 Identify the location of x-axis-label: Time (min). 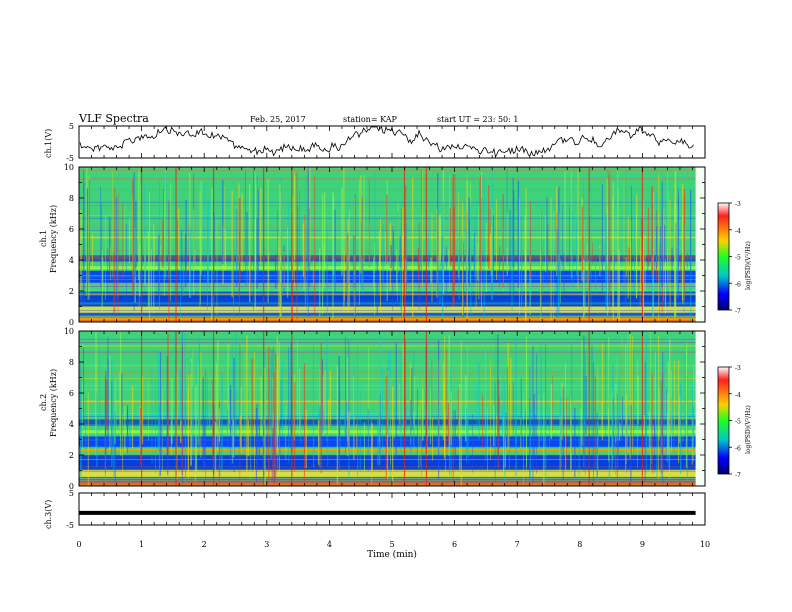
(392, 554).